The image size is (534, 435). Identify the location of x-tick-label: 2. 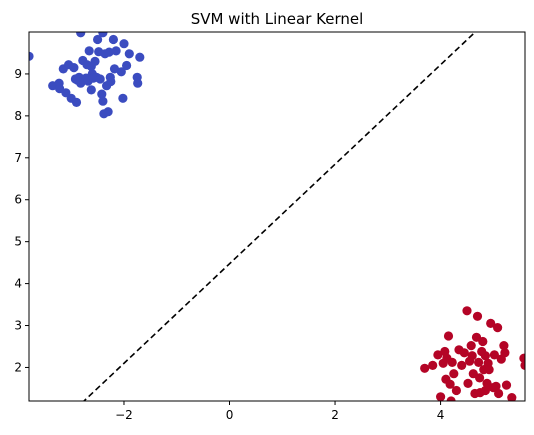
(335, 415).